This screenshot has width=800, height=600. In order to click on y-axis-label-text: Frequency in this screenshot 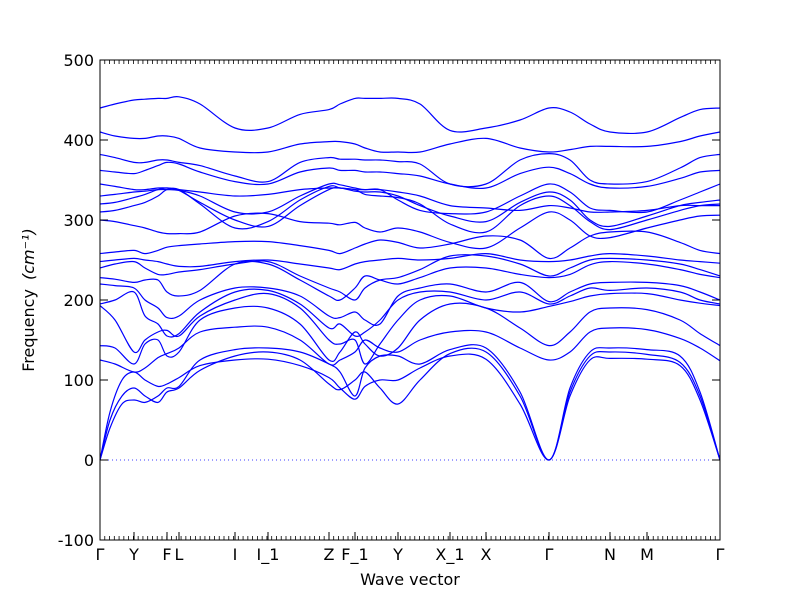, I will do `click(28, 330)`.